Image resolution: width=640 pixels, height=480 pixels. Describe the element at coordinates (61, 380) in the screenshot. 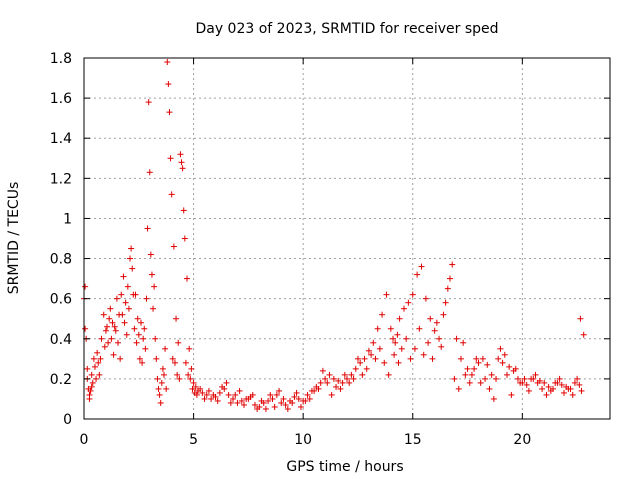

I see `y-tick-label: 0.2` at that location.